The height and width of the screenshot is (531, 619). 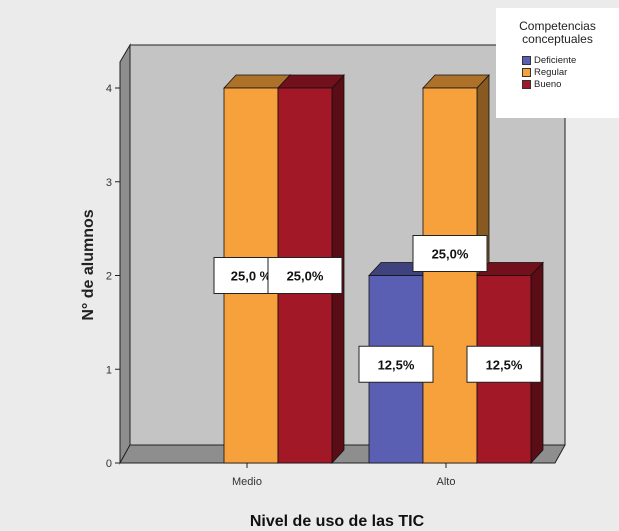 I want to click on legend-label-deficiente: Deficiente, so click(x=555, y=60).